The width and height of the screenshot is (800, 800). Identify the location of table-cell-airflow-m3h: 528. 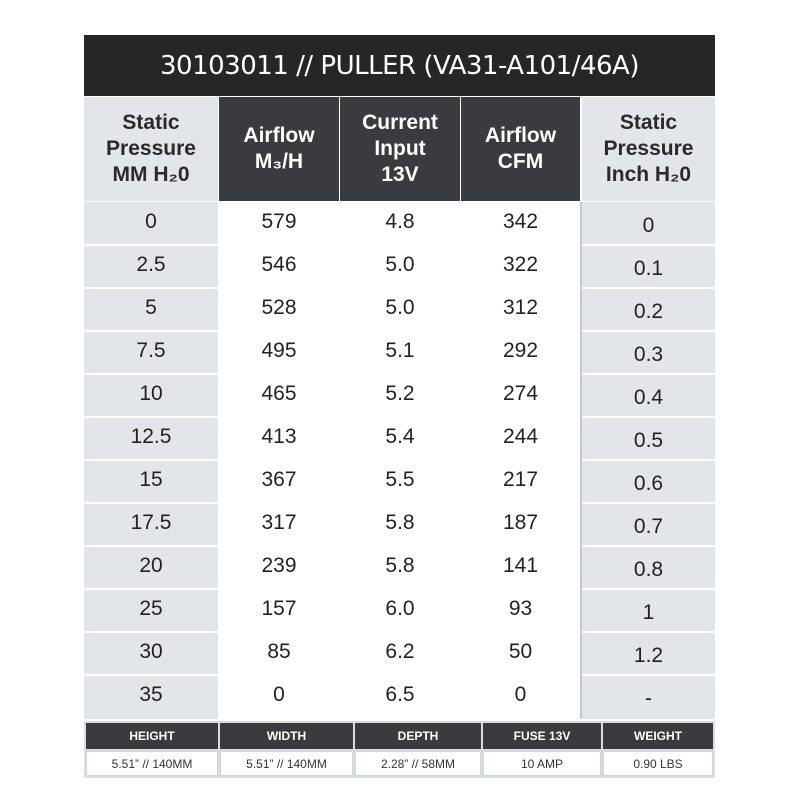
(279, 307).